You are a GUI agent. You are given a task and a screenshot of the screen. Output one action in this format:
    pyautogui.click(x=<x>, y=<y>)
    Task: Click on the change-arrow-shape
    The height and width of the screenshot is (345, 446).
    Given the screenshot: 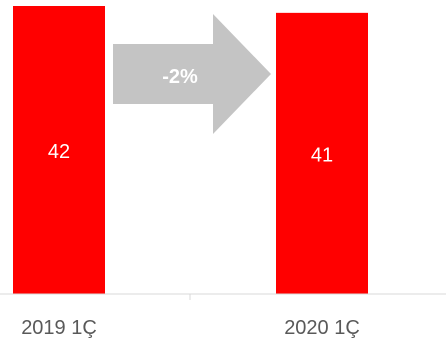 What is the action you would take?
    pyautogui.click(x=192, y=74)
    